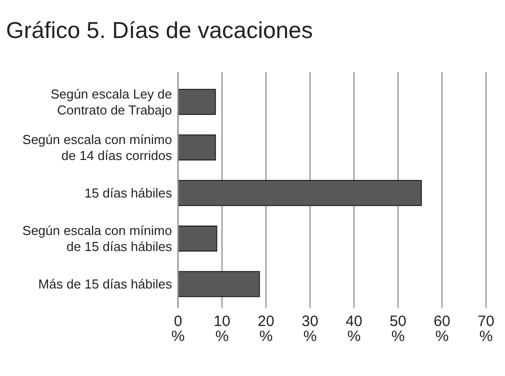  I want to click on y-tick-label: Según escala Ley de Contrato de Trabajo, so click(111, 102).